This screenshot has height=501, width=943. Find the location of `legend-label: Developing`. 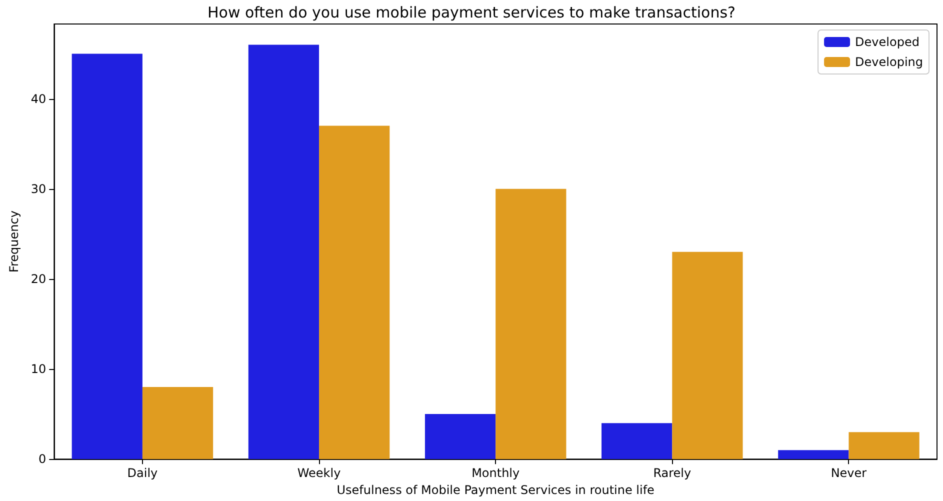

legend-label: Developing is located at coordinates (889, 62).